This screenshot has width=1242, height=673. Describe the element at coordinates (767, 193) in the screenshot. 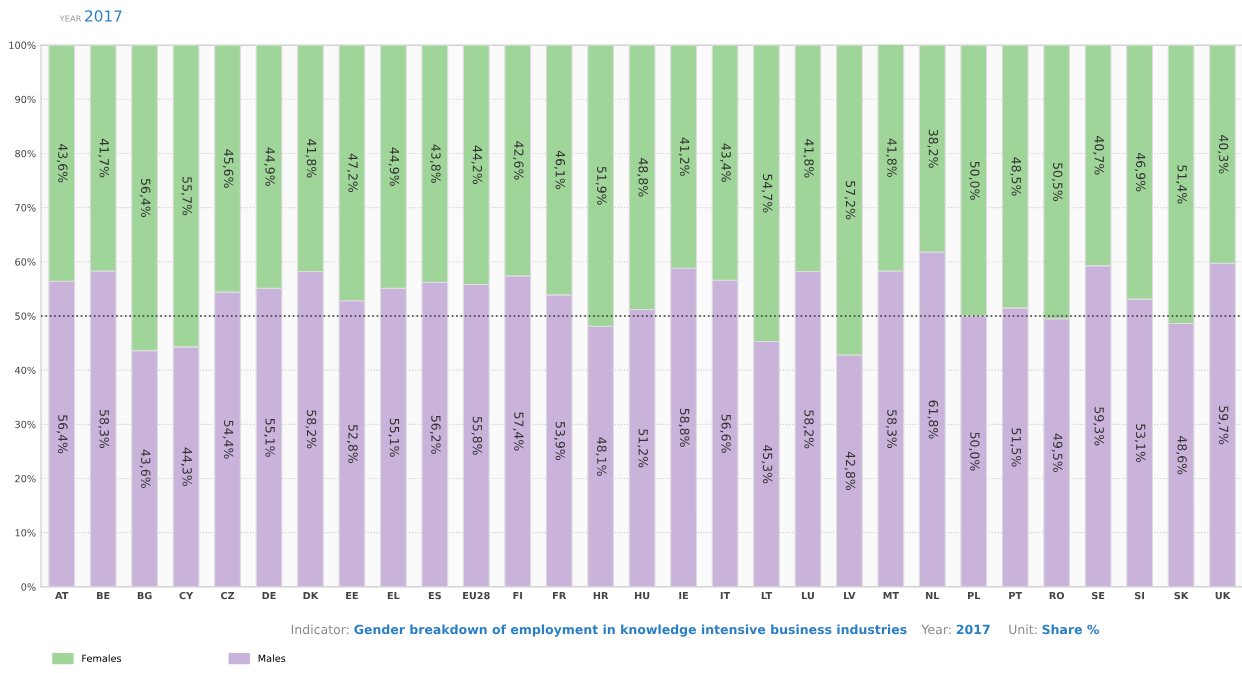

I see `data-label: 54,7%` at that location.